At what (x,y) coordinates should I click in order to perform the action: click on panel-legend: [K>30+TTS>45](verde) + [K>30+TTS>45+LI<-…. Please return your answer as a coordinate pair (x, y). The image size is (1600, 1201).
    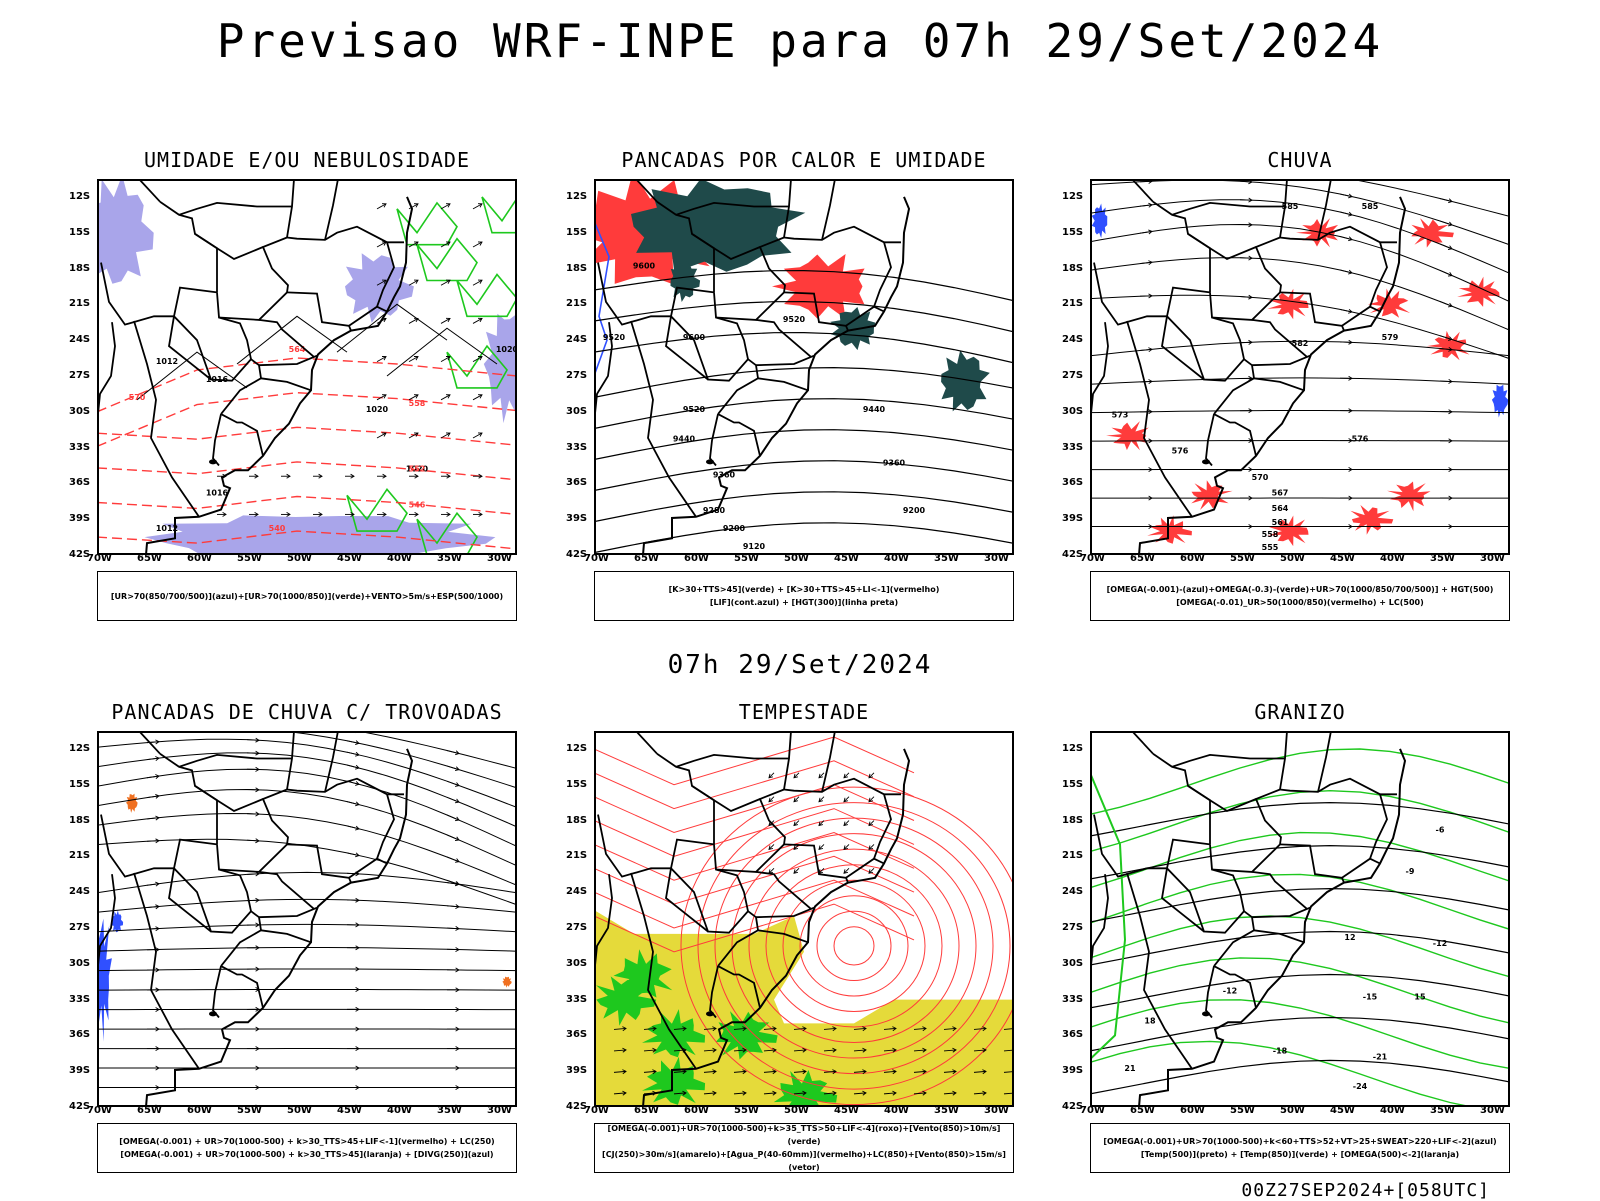
    Looking at the image, I should click on (804, 596).